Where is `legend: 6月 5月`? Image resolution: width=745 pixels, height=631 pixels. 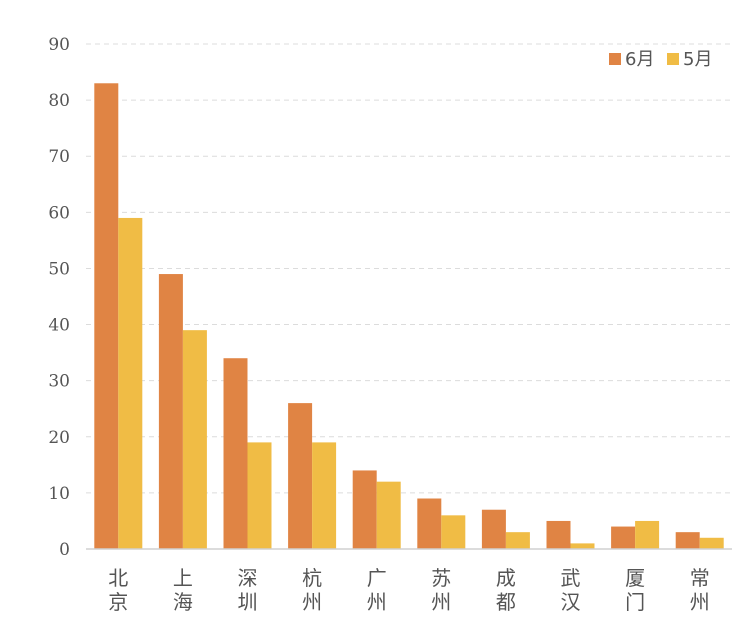
legend: 6月 5月 is located at coordinates (660, 59).